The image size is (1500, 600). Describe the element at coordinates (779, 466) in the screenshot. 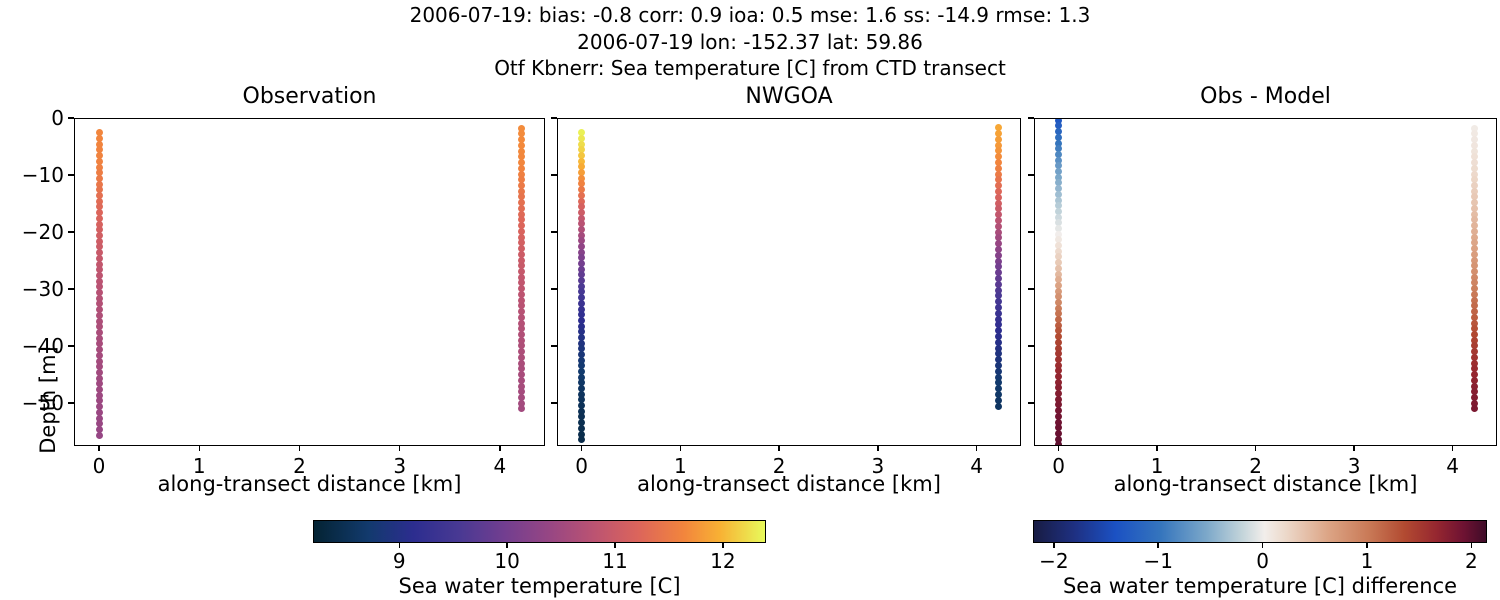

I see `x-tick-label: 2` at that location.